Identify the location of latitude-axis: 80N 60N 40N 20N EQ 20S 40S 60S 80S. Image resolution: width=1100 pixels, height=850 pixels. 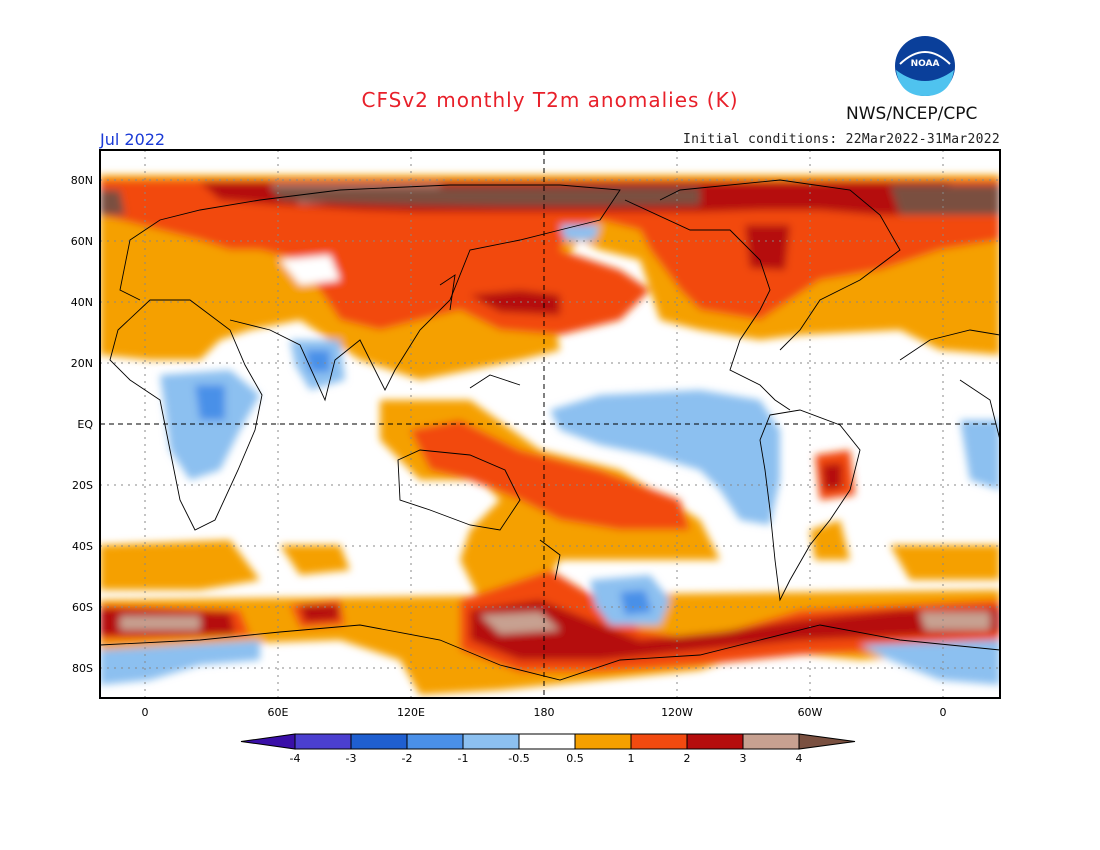
(82, 424).